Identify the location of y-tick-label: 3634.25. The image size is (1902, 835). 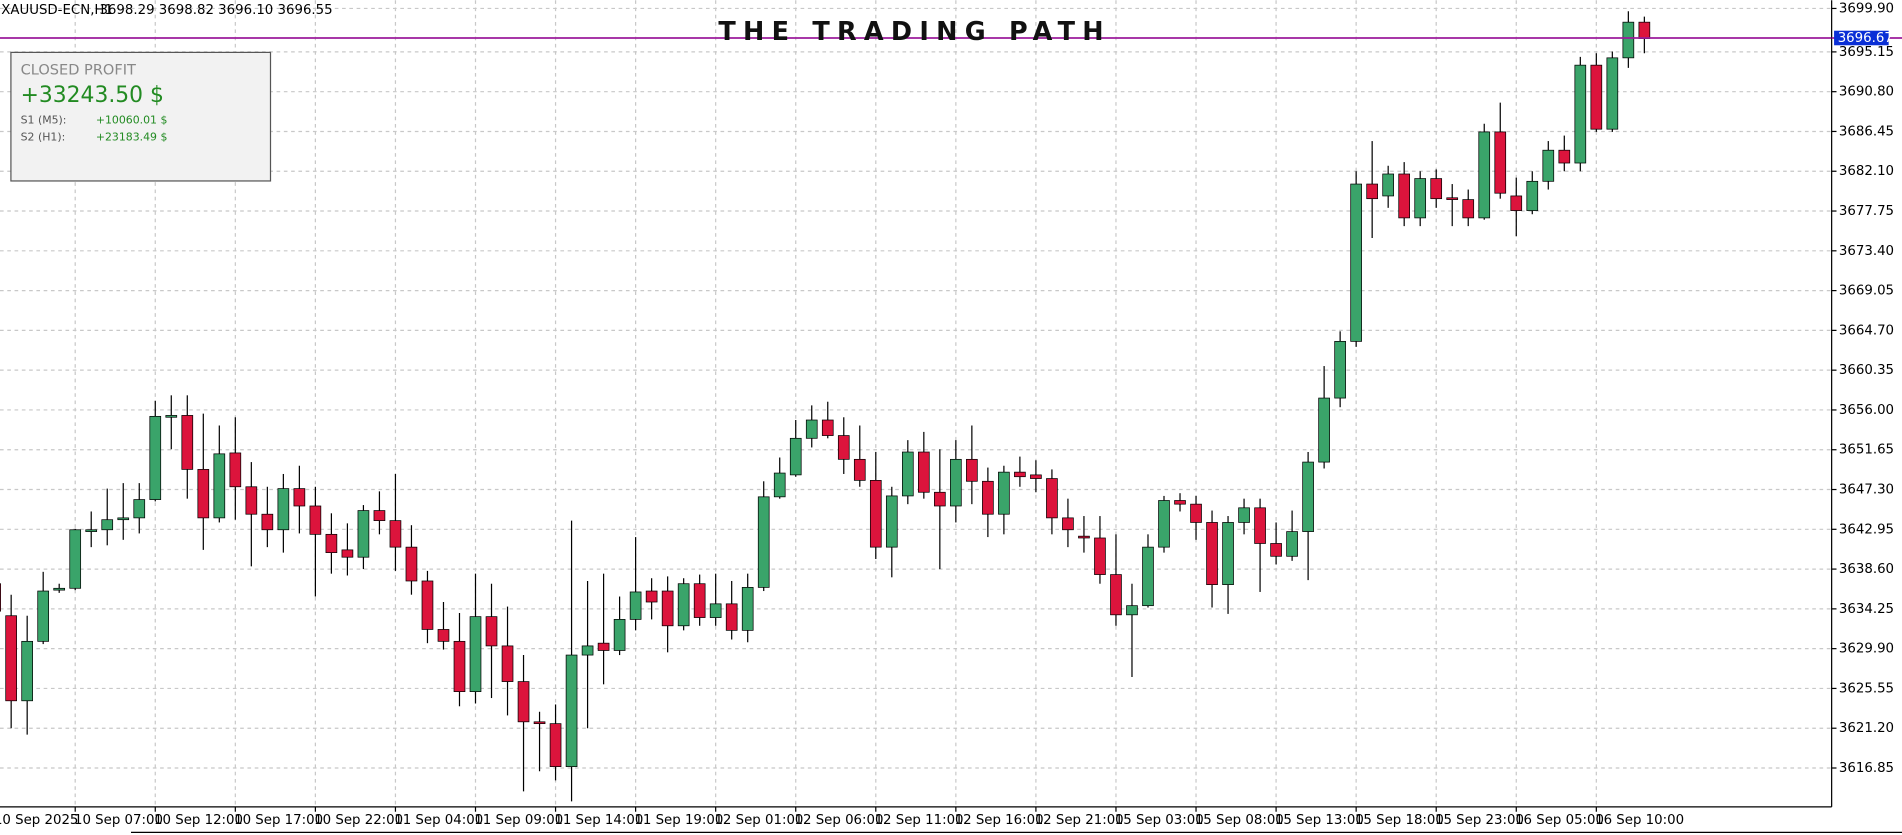
(1866, 609).